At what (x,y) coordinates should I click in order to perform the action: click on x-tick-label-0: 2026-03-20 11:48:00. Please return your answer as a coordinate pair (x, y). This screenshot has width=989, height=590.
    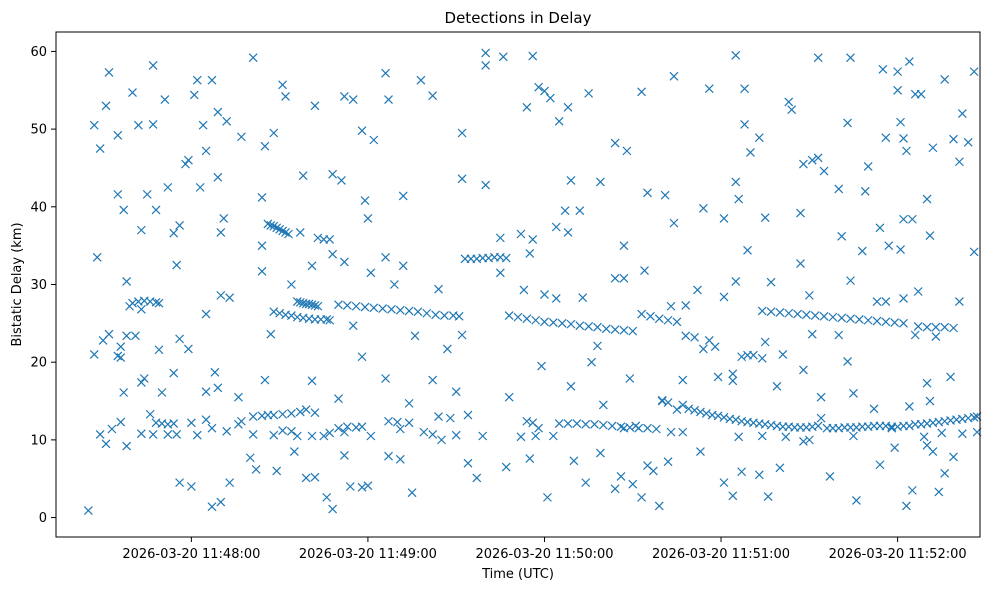
    Looking at the image, I should click on (191, 554).